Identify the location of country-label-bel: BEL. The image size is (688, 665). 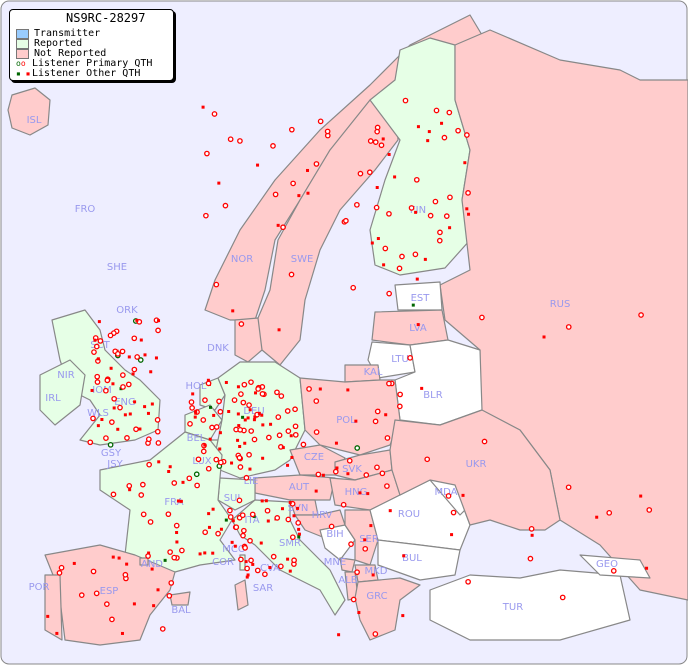
(196, 438).